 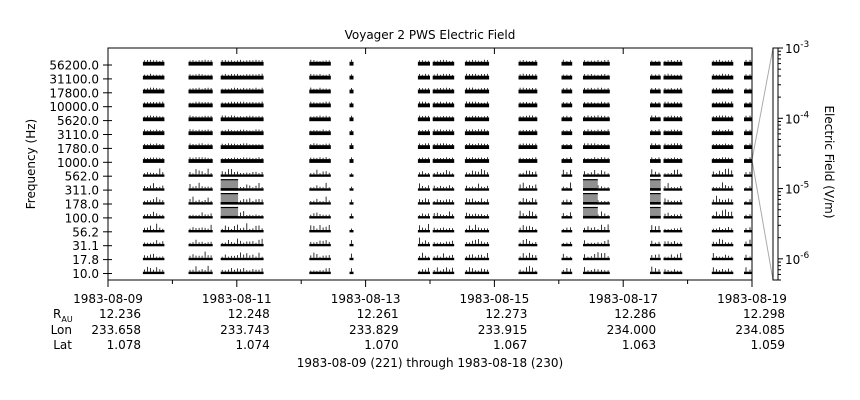 What do you see at coordinates (57, 314) in the screenshot?
I see `ephem-label-r-main: R` at bounding box center [57, 314].